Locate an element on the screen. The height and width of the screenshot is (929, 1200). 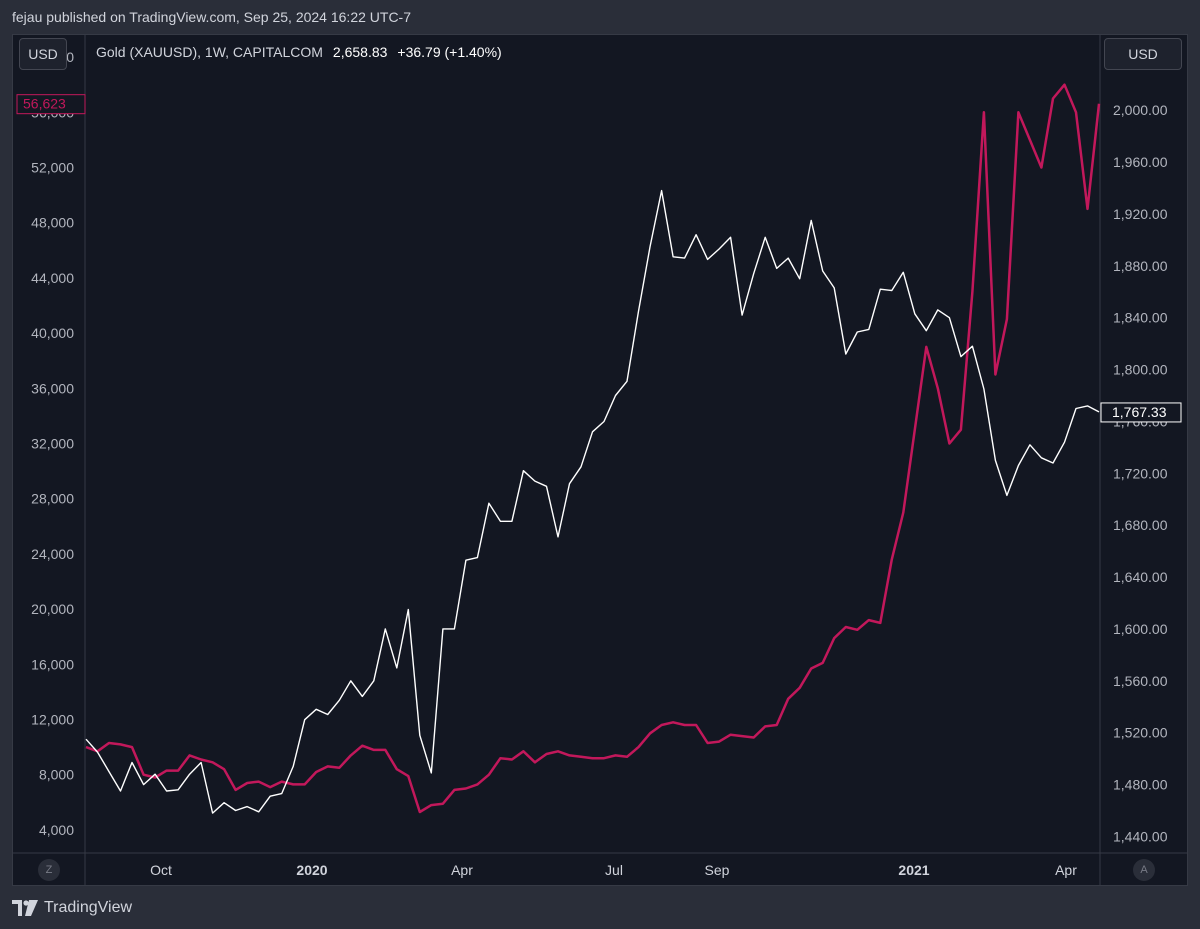
left-tick-label: 16,000 is located at coordinates (52, 664).